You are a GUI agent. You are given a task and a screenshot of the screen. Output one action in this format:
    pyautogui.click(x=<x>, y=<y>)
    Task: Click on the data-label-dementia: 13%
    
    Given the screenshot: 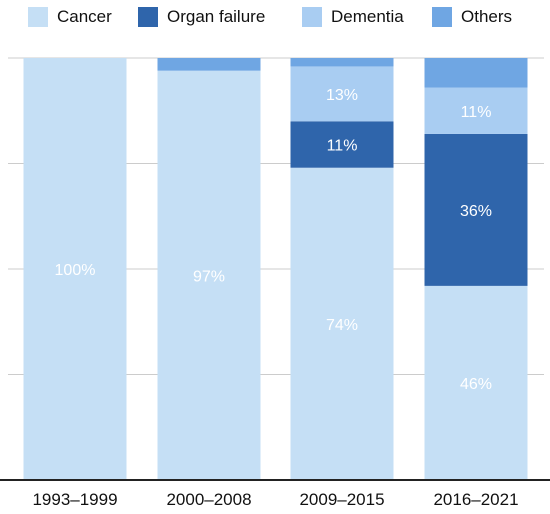 What is the action you would take?
    pyautogui.click(x=342, y=95)
    